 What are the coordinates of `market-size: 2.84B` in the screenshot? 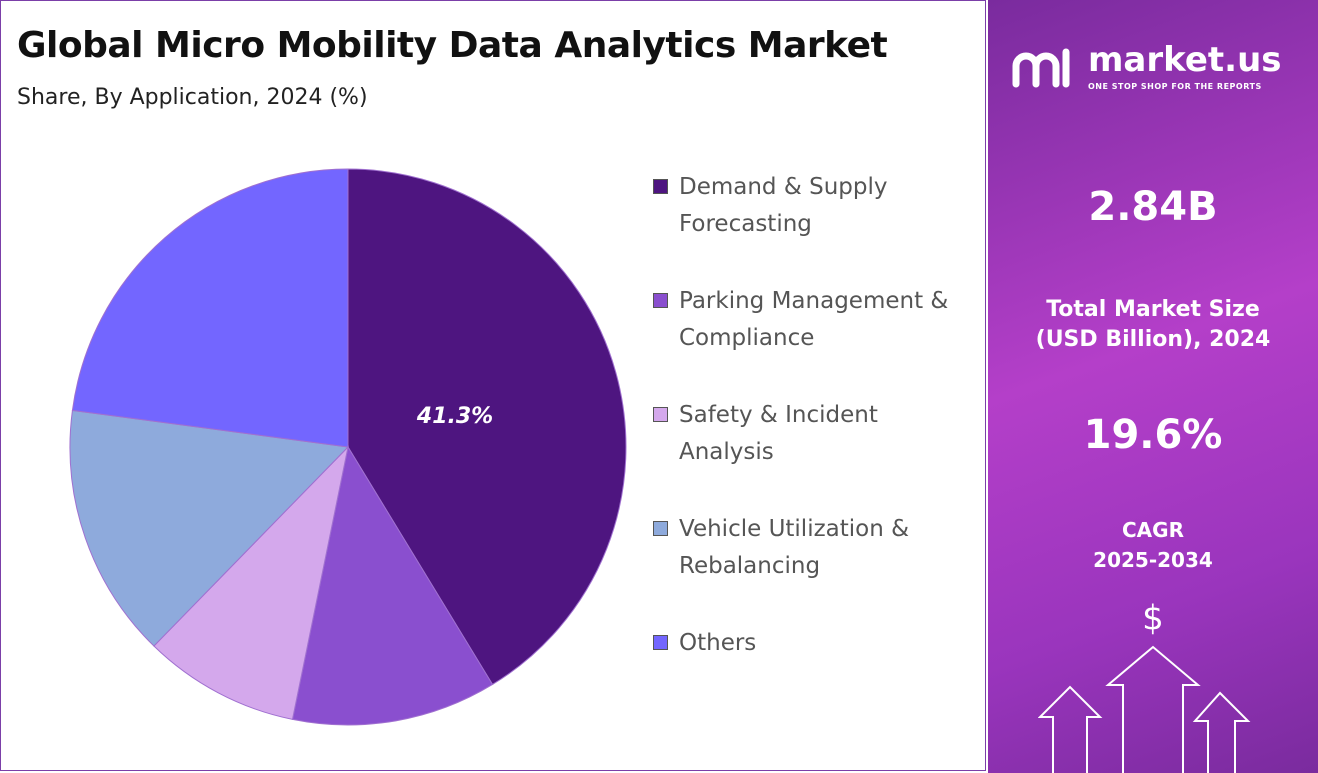 It's located at (1153, 207).